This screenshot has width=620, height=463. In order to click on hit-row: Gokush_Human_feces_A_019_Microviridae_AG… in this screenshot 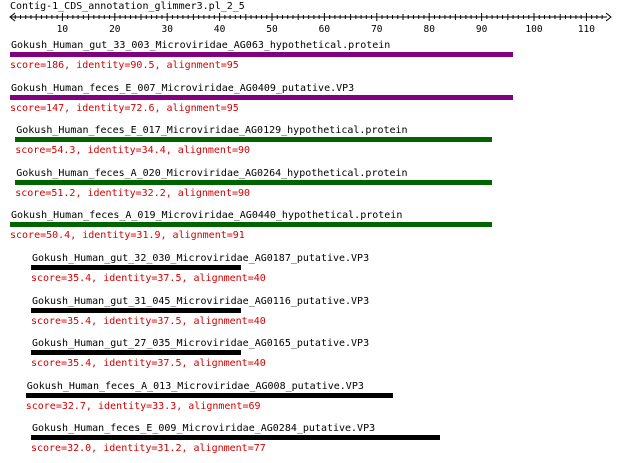, I will do `click(310, 230)`.